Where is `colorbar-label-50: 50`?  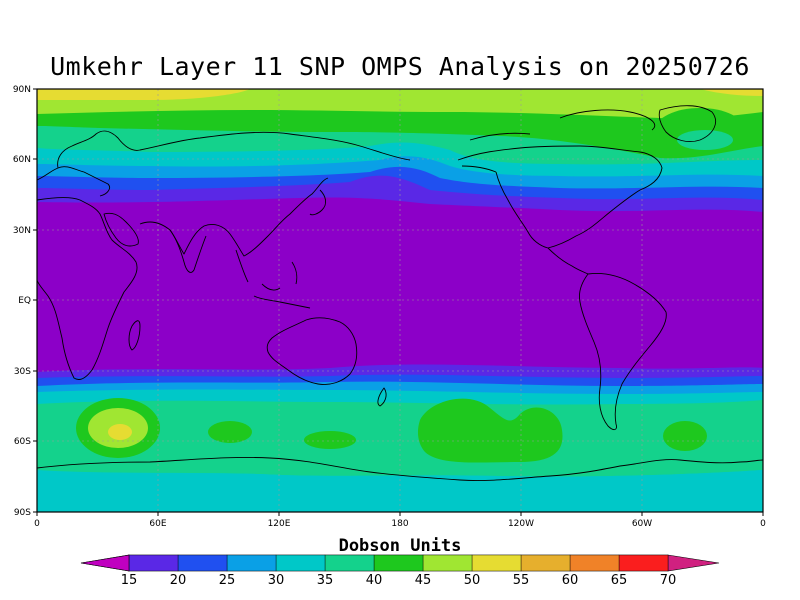
colorbar-label-50: 50 is located at coordinates (472, 580).